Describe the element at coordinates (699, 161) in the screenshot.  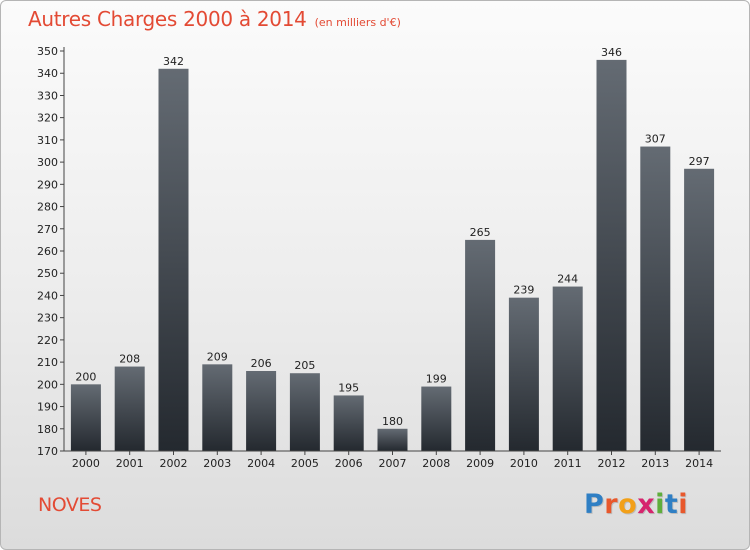
I see `data-label: 297` at that location.